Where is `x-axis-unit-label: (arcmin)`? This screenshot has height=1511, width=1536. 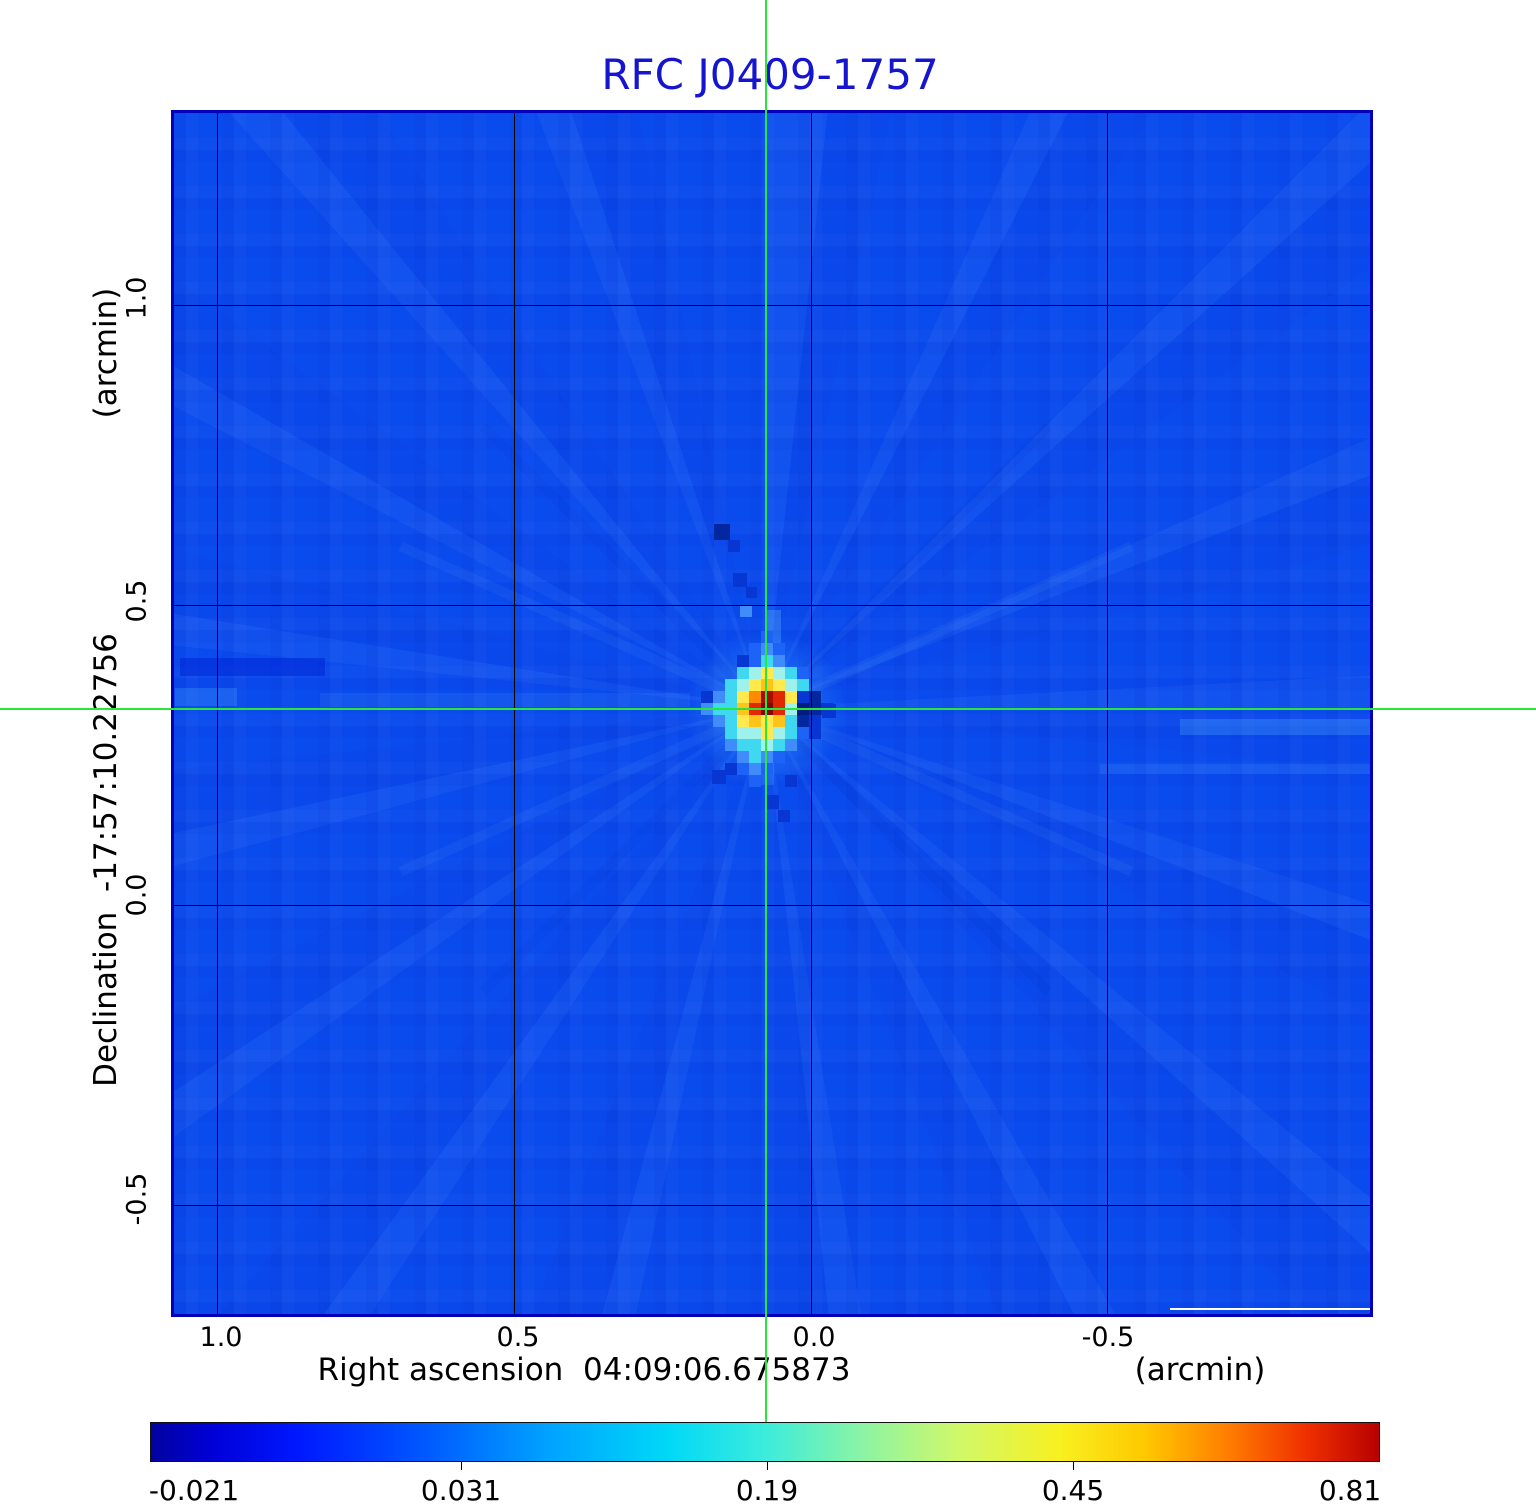
x-axis-unit-label: (arcmin) is located at coordinates (1200, 1370).